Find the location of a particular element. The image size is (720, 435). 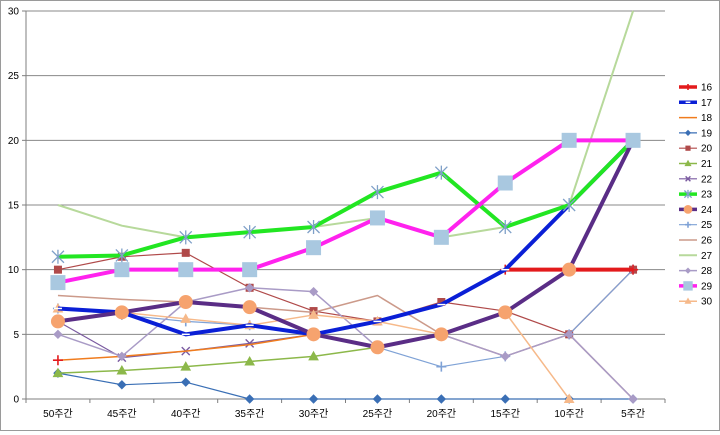

legend-item-24: 24 is located at coordinates (696, 210).